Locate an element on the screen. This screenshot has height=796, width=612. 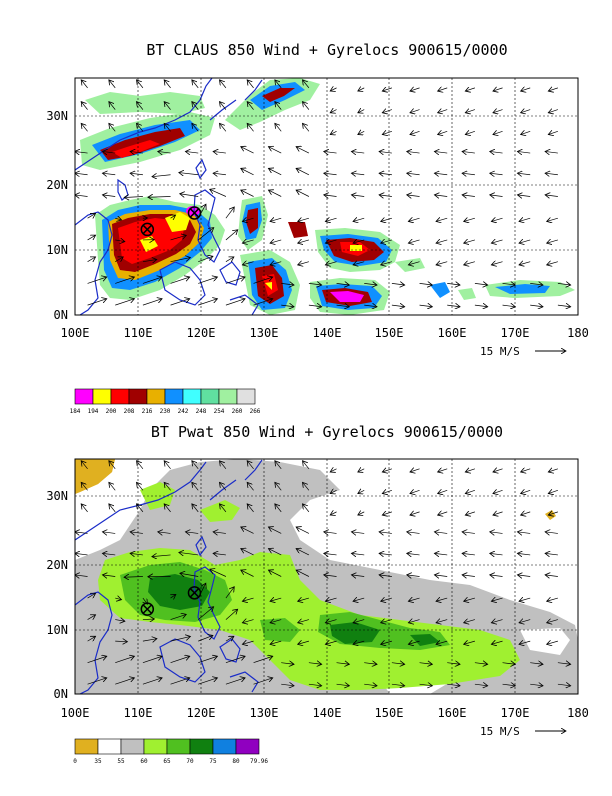
colorbar-label: 216 is located at coordinates (147, 411).